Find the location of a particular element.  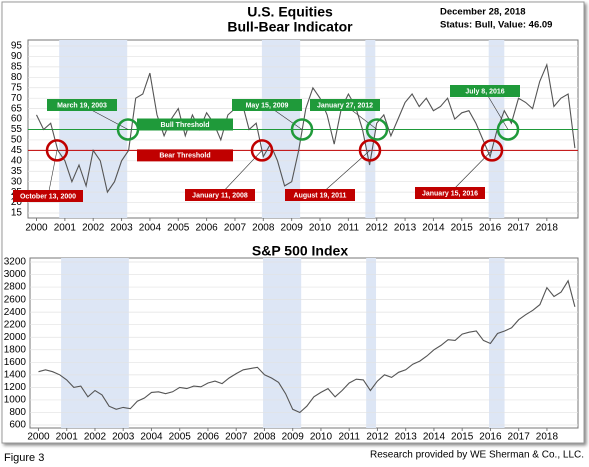

threshold-box is located at coordinates (185, 155).